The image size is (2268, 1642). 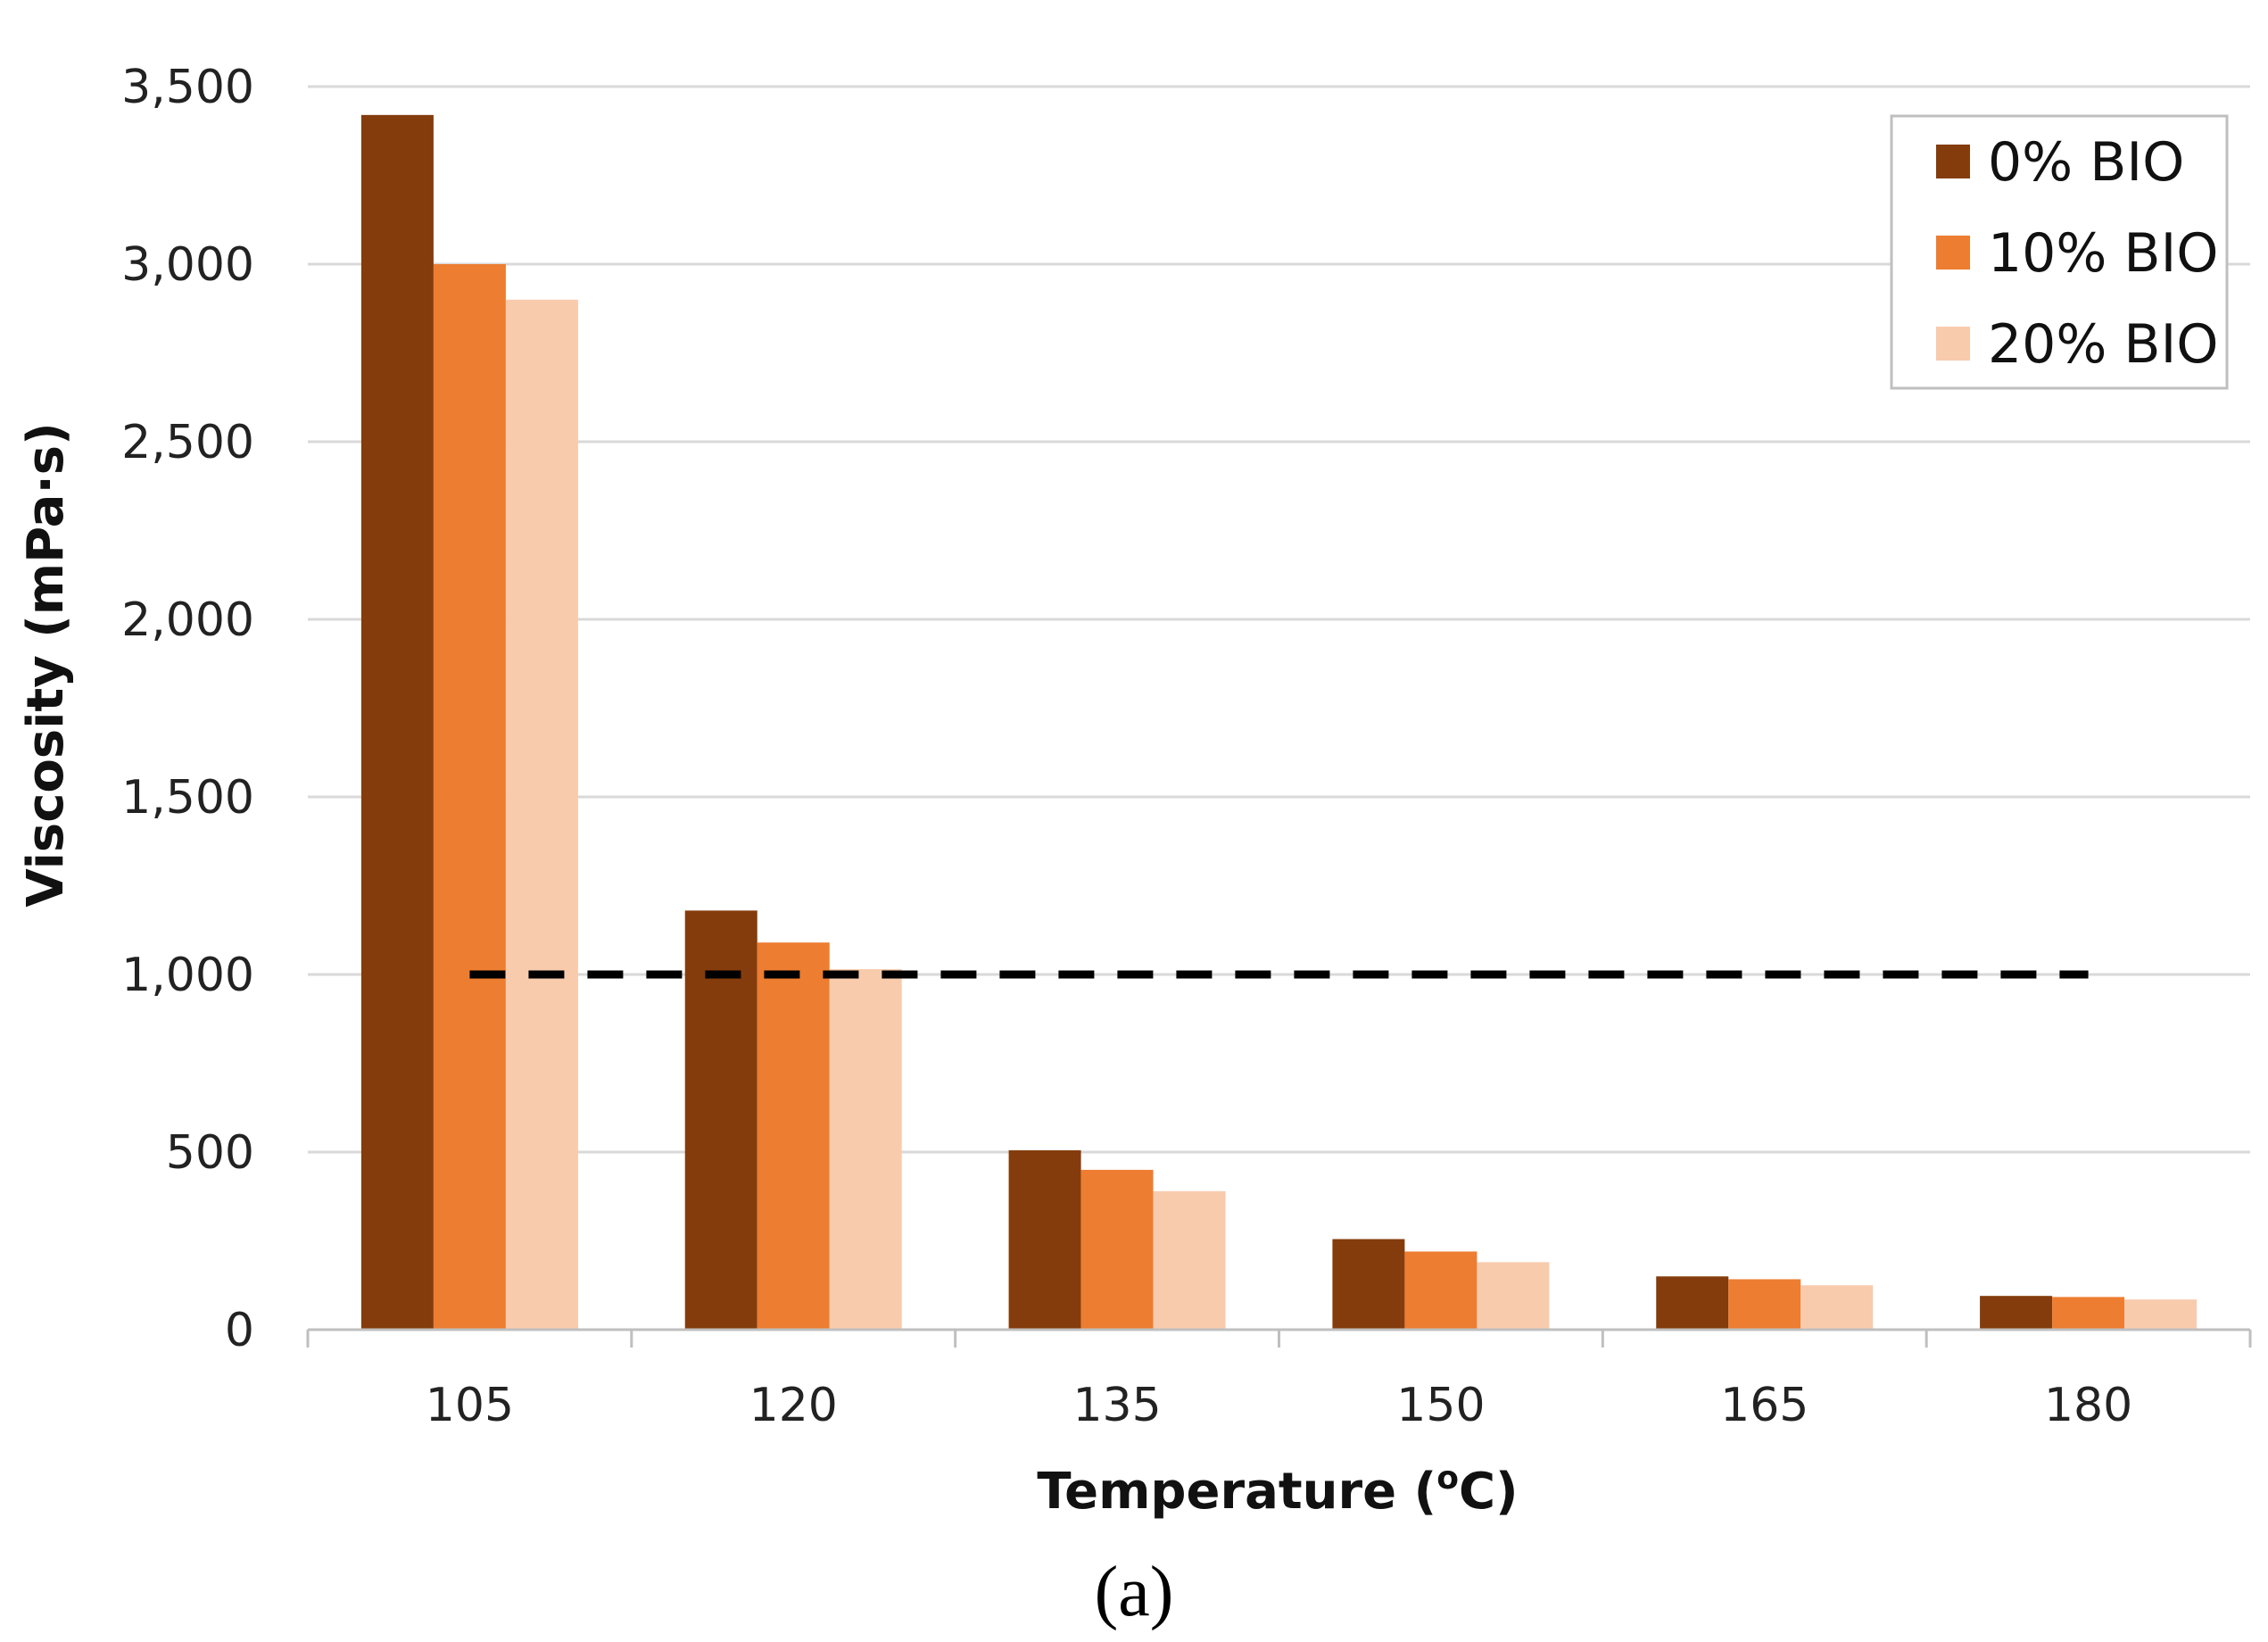 What do you see at coordinates (1440, 1405) in the screenshot?
I see `x-tick-label: 150` at bounding box center [1440, 1405].